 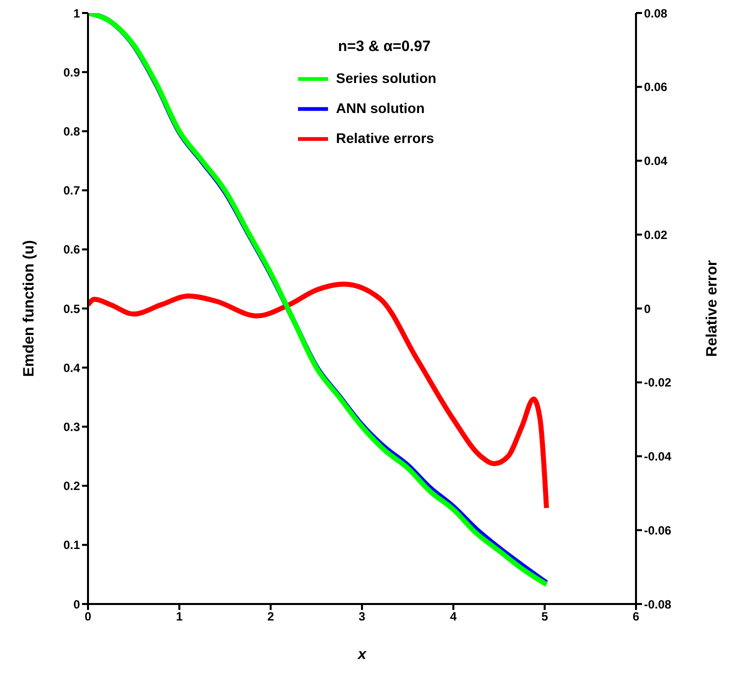 What do you see at coordinates (656, 161) in the screenshot?
I see `y2-tick-label: 0.04` at bounding box center [656, 161].